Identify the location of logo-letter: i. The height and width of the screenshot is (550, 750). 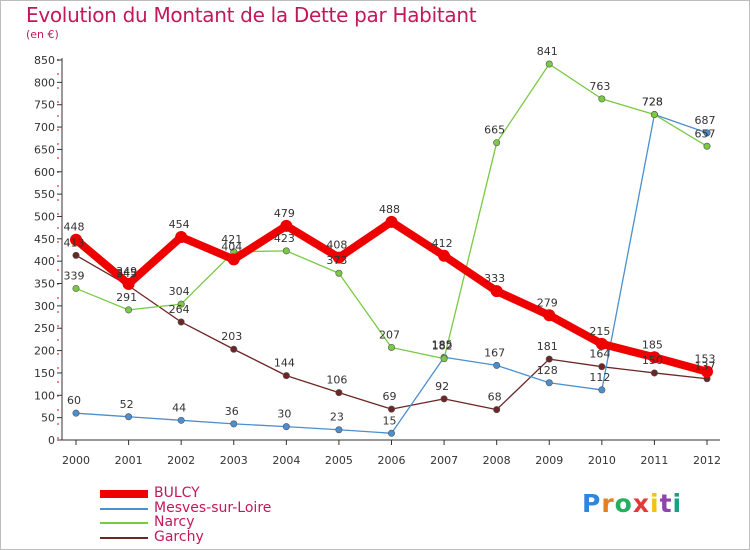
(655, 503).